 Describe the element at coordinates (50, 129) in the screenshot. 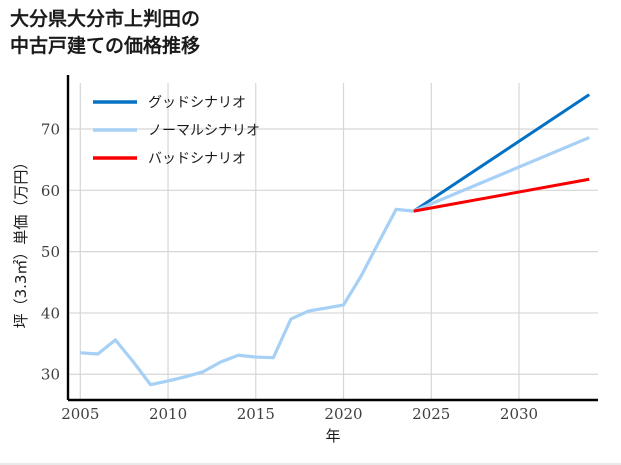

I see `y-tick-label: 70` at that location.